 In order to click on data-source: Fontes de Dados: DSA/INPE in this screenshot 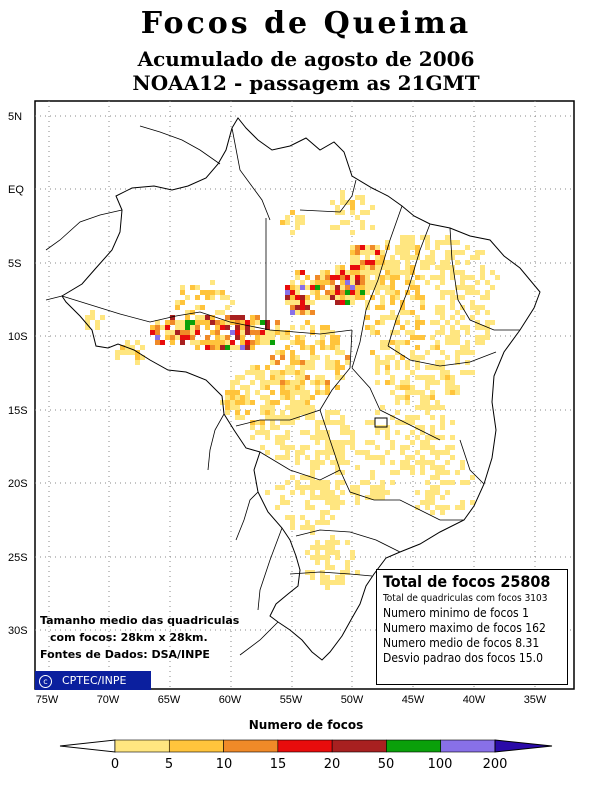, I will do `click(125, 654)`.